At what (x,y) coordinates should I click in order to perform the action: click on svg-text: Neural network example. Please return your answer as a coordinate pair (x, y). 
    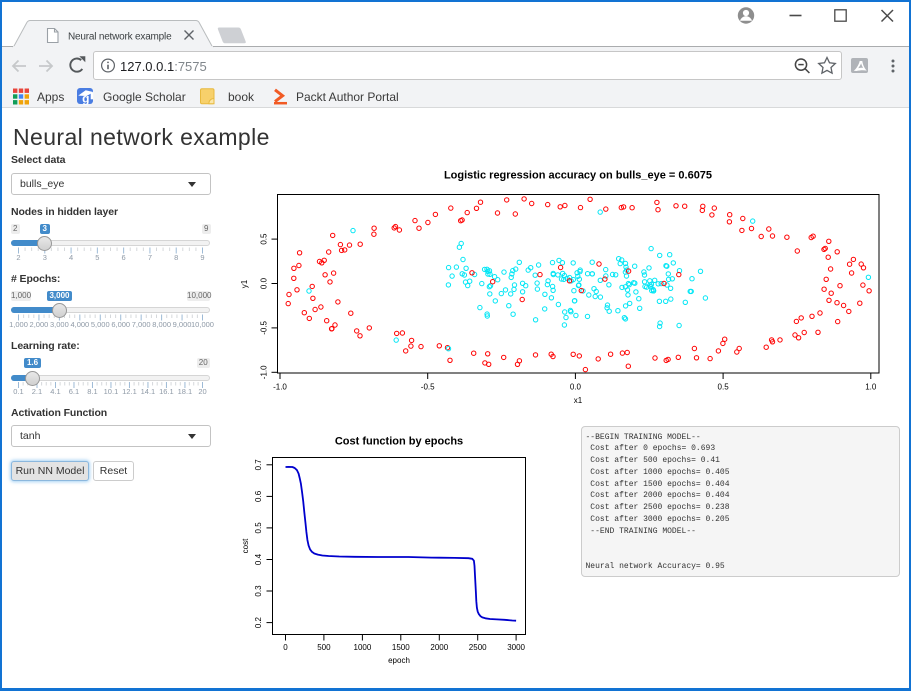
    Looking at the image, I should click on (120, 37).